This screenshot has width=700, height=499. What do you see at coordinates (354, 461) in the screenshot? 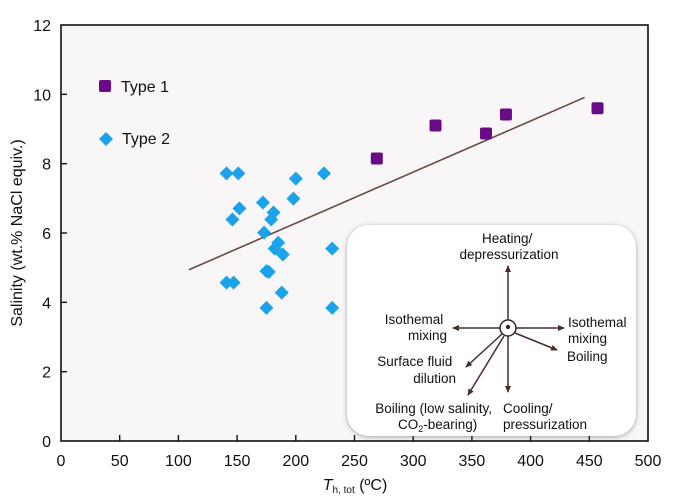
I see `x-tick-label: 250` at bounding box center [354, 461].